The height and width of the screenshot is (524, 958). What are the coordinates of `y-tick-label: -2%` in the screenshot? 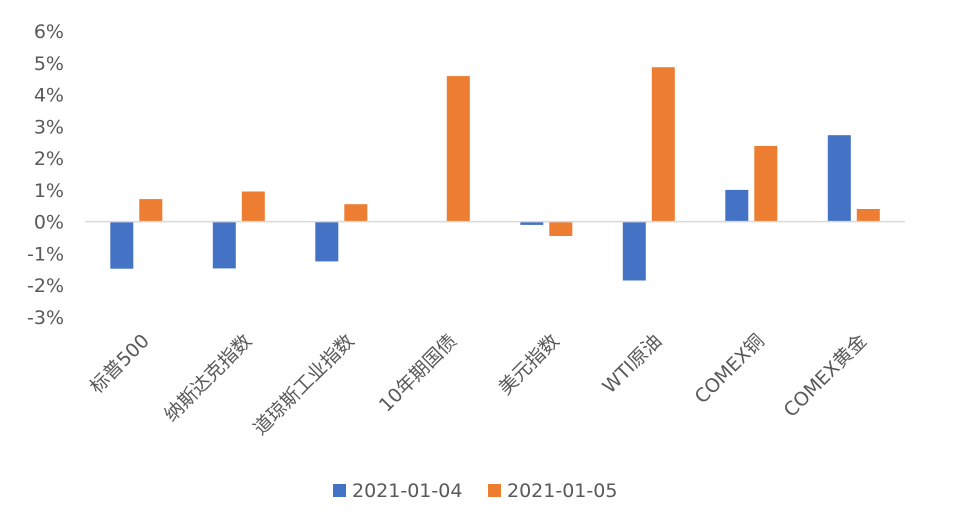 It's located at (45, 286).